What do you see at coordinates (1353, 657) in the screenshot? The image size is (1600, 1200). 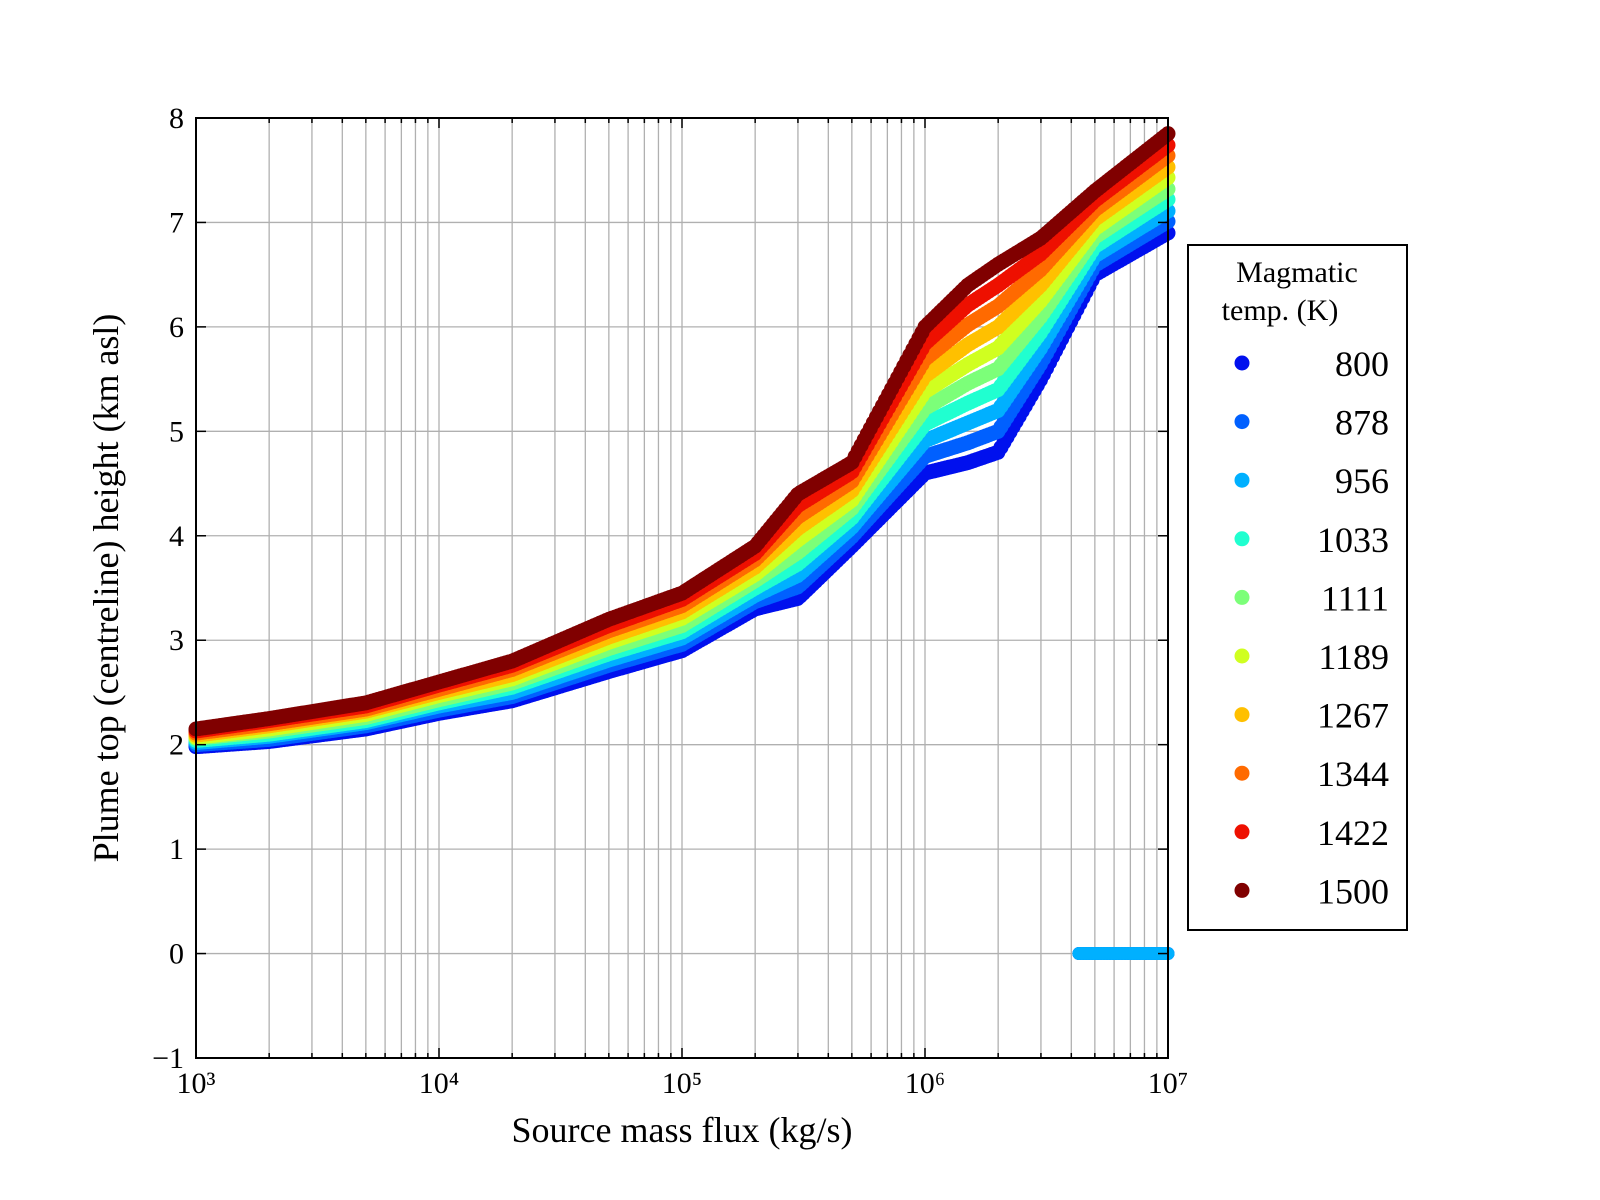 I see `legend-label: 1189` at bounding box center [1353, 657].